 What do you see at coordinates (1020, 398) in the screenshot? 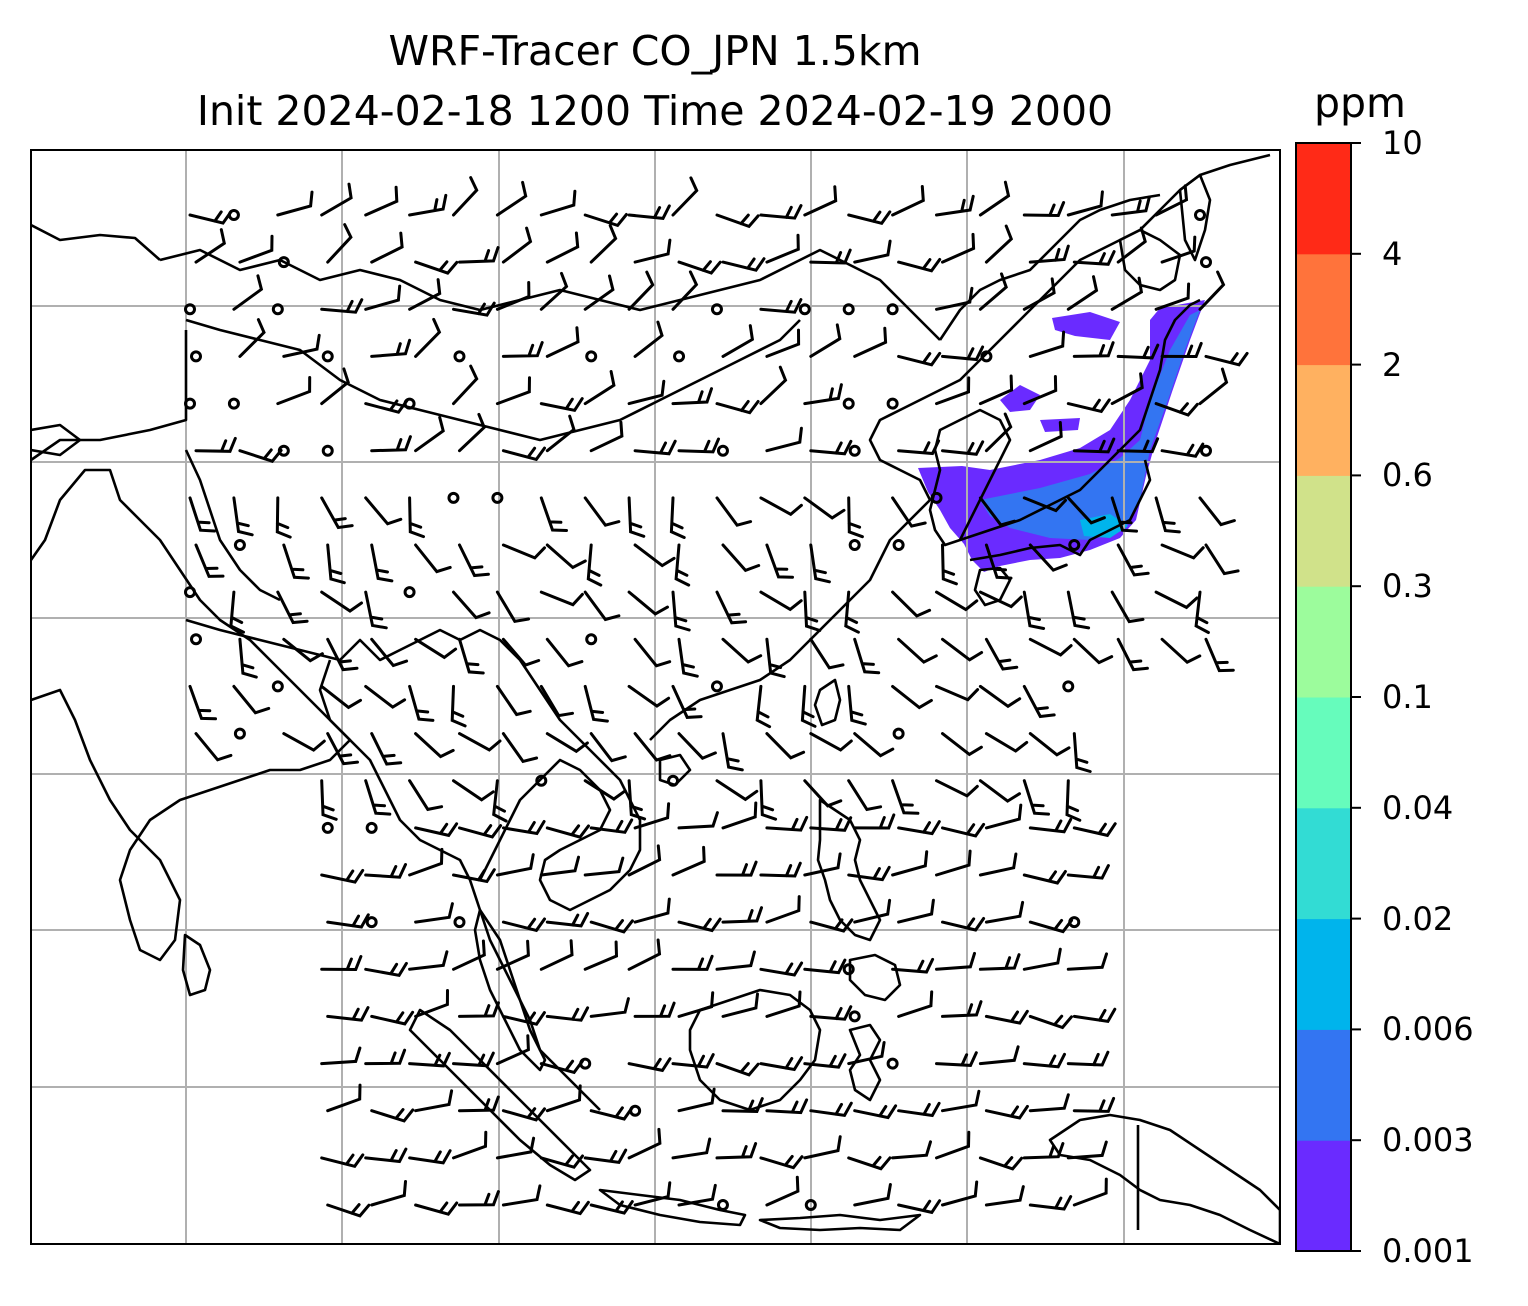
I see `plume-korea` at bounding box center [1020, 398].